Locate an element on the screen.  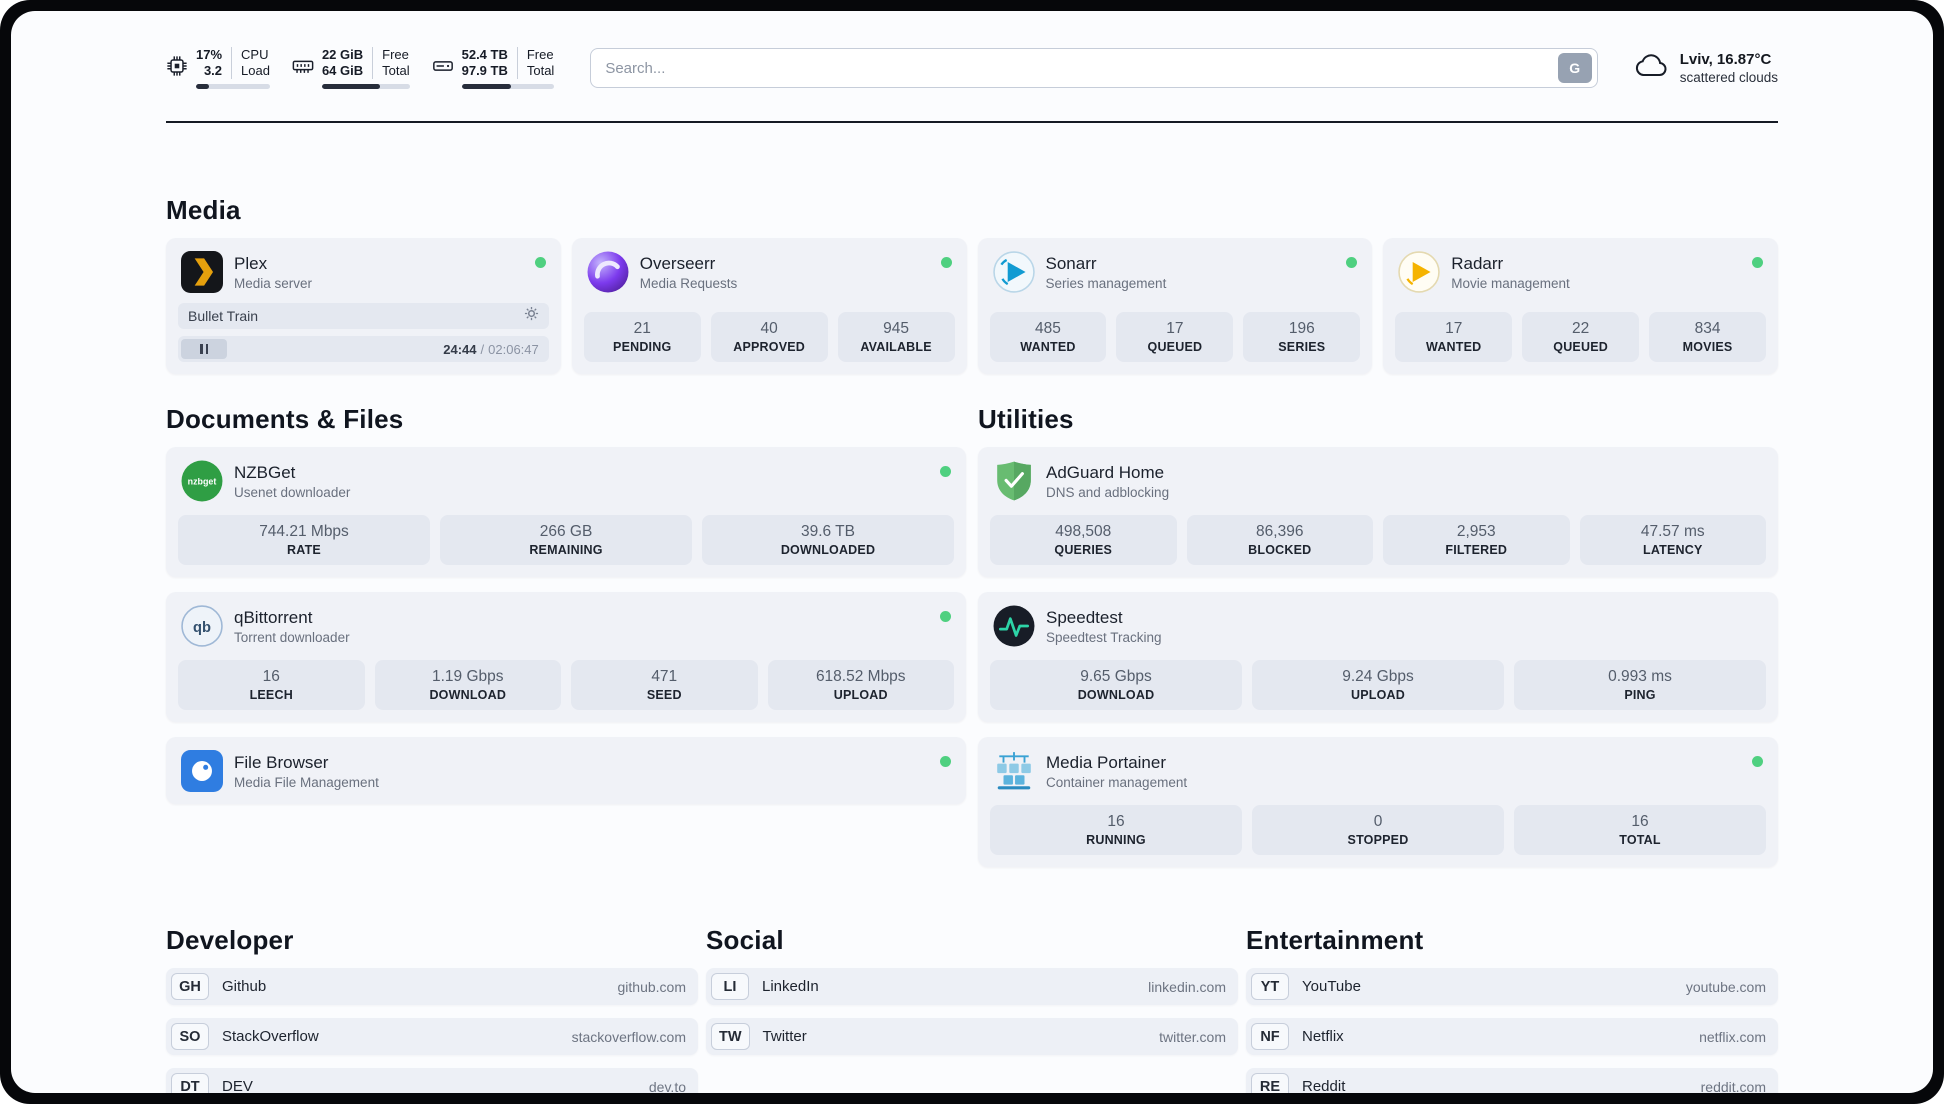
app-subtitle: Media server is located at coordinates (273, 283).